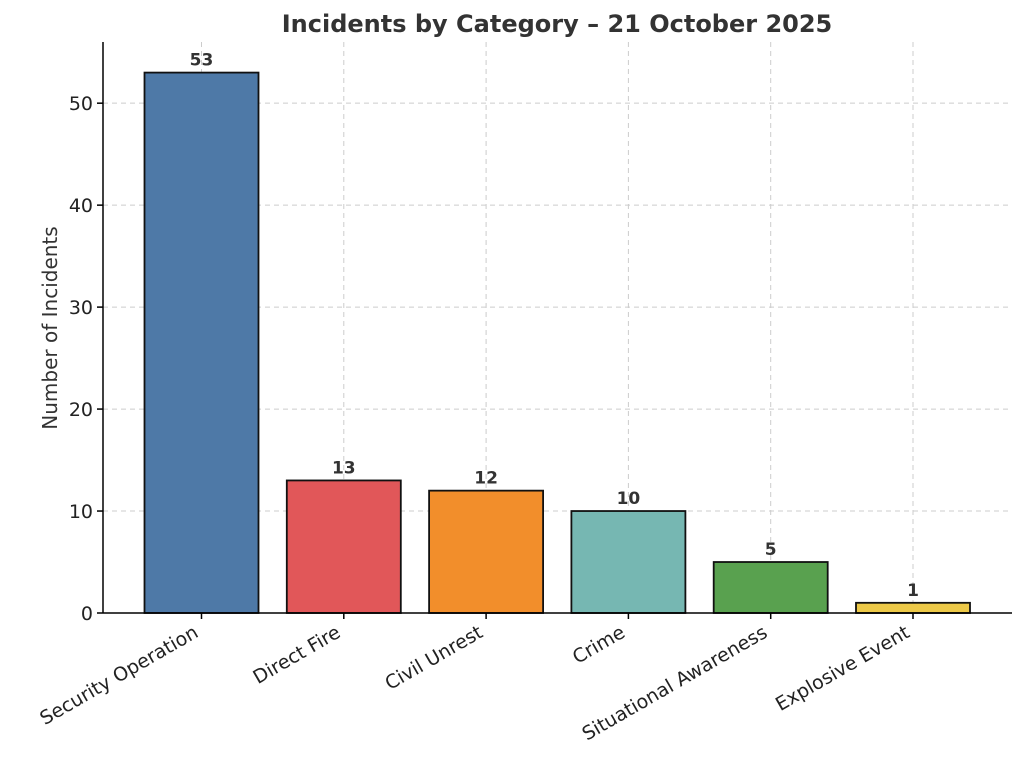 The width and height of the screenshot is (1024, 772). What do you see at coordinates (201, 342) in the screenshot?
I see `bar-security-operation` at bounding box center [201, 342].